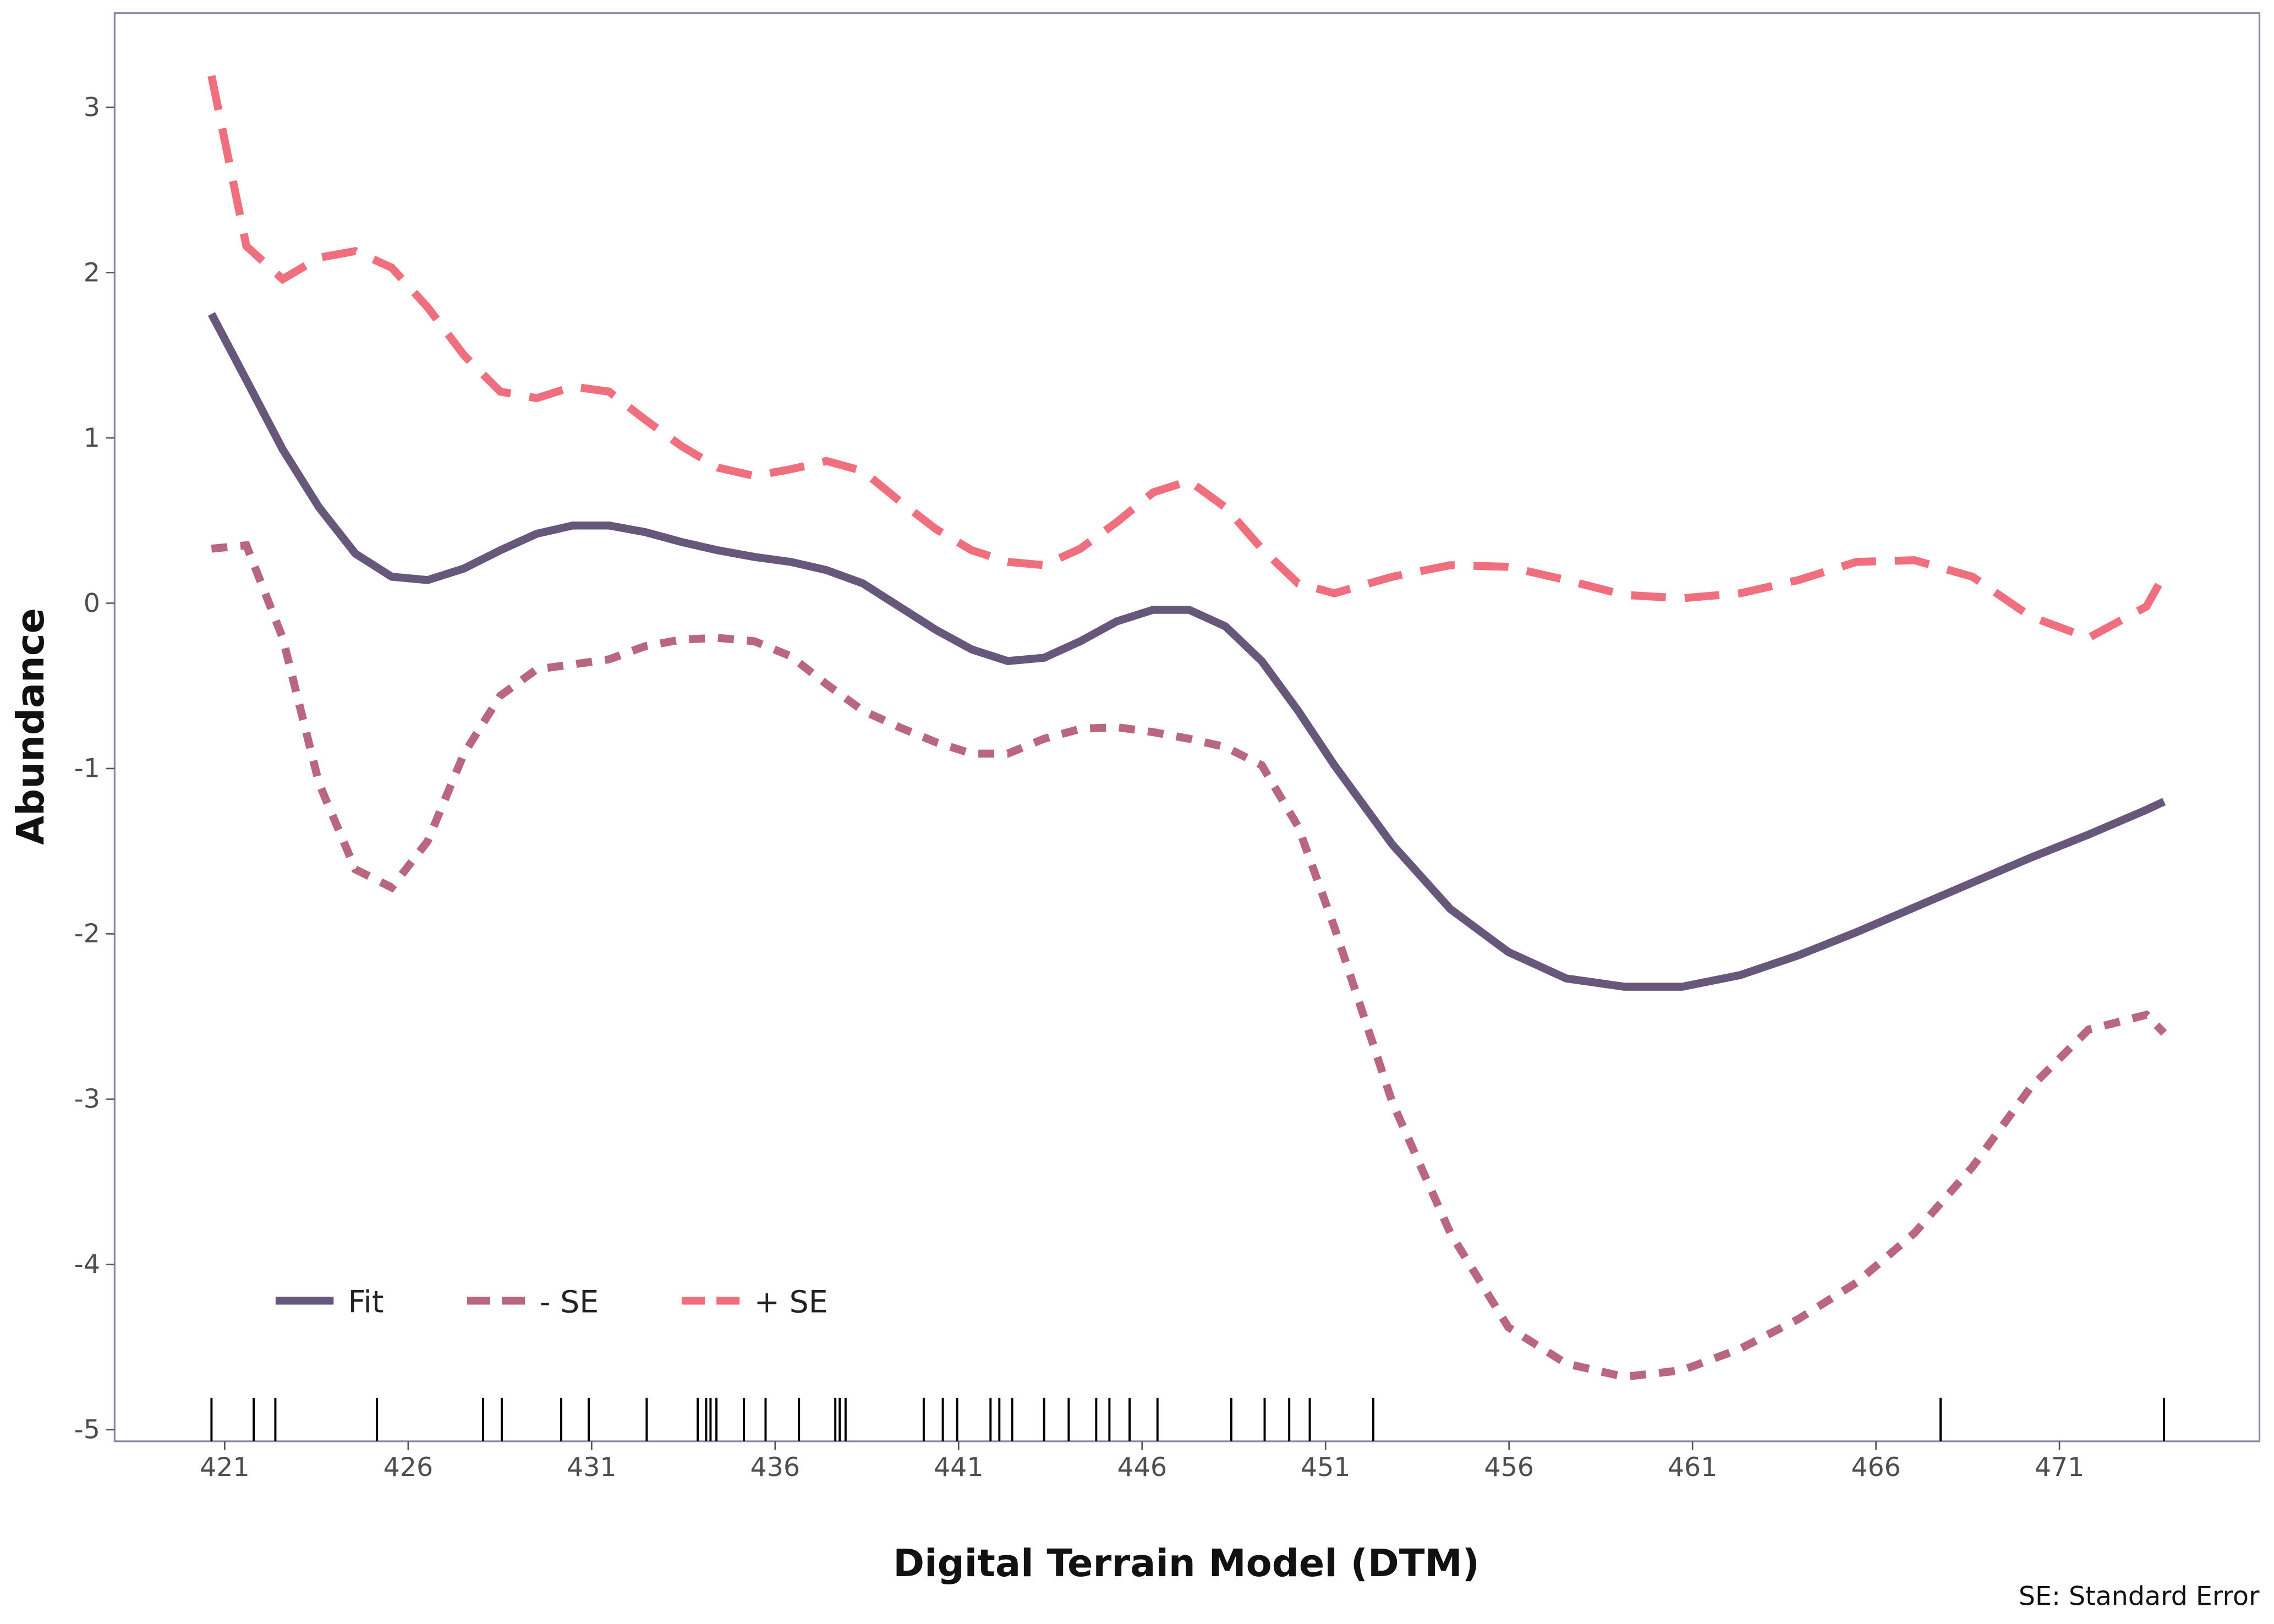 The image size is (2274, 1624). What do you see at coordinates (2060, 1467) in the screenshot?
I see `x-tick-label: 471` at bounding box center [2060, 1467].